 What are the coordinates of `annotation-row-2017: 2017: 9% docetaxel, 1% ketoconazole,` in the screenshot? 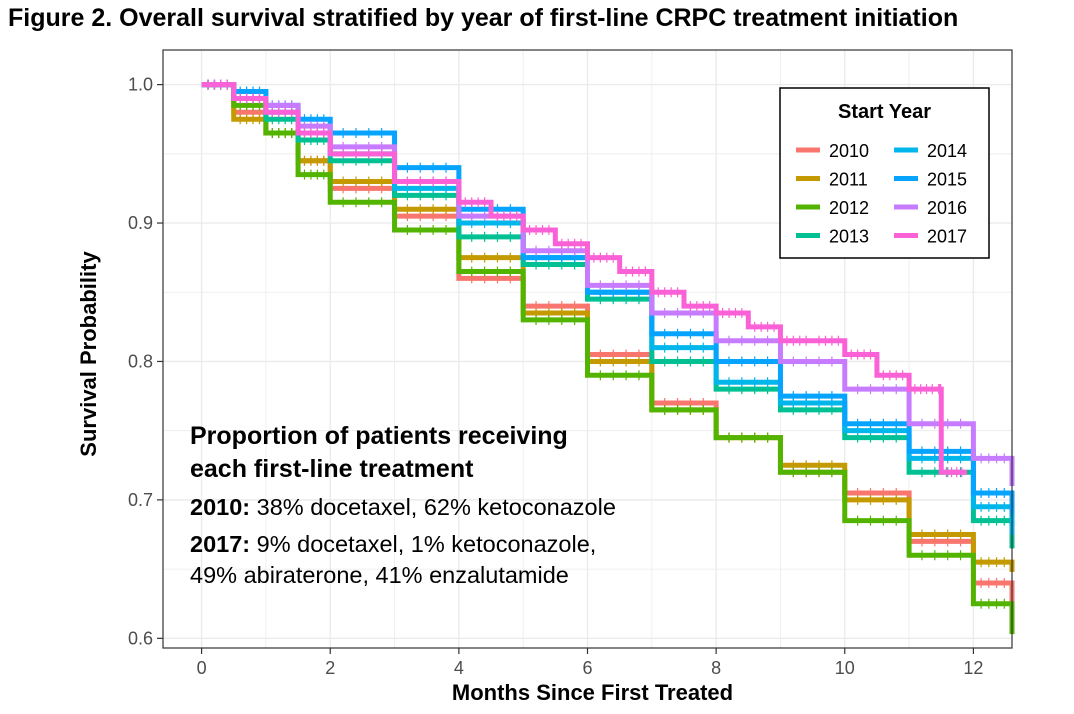 It's located at (460, 544).